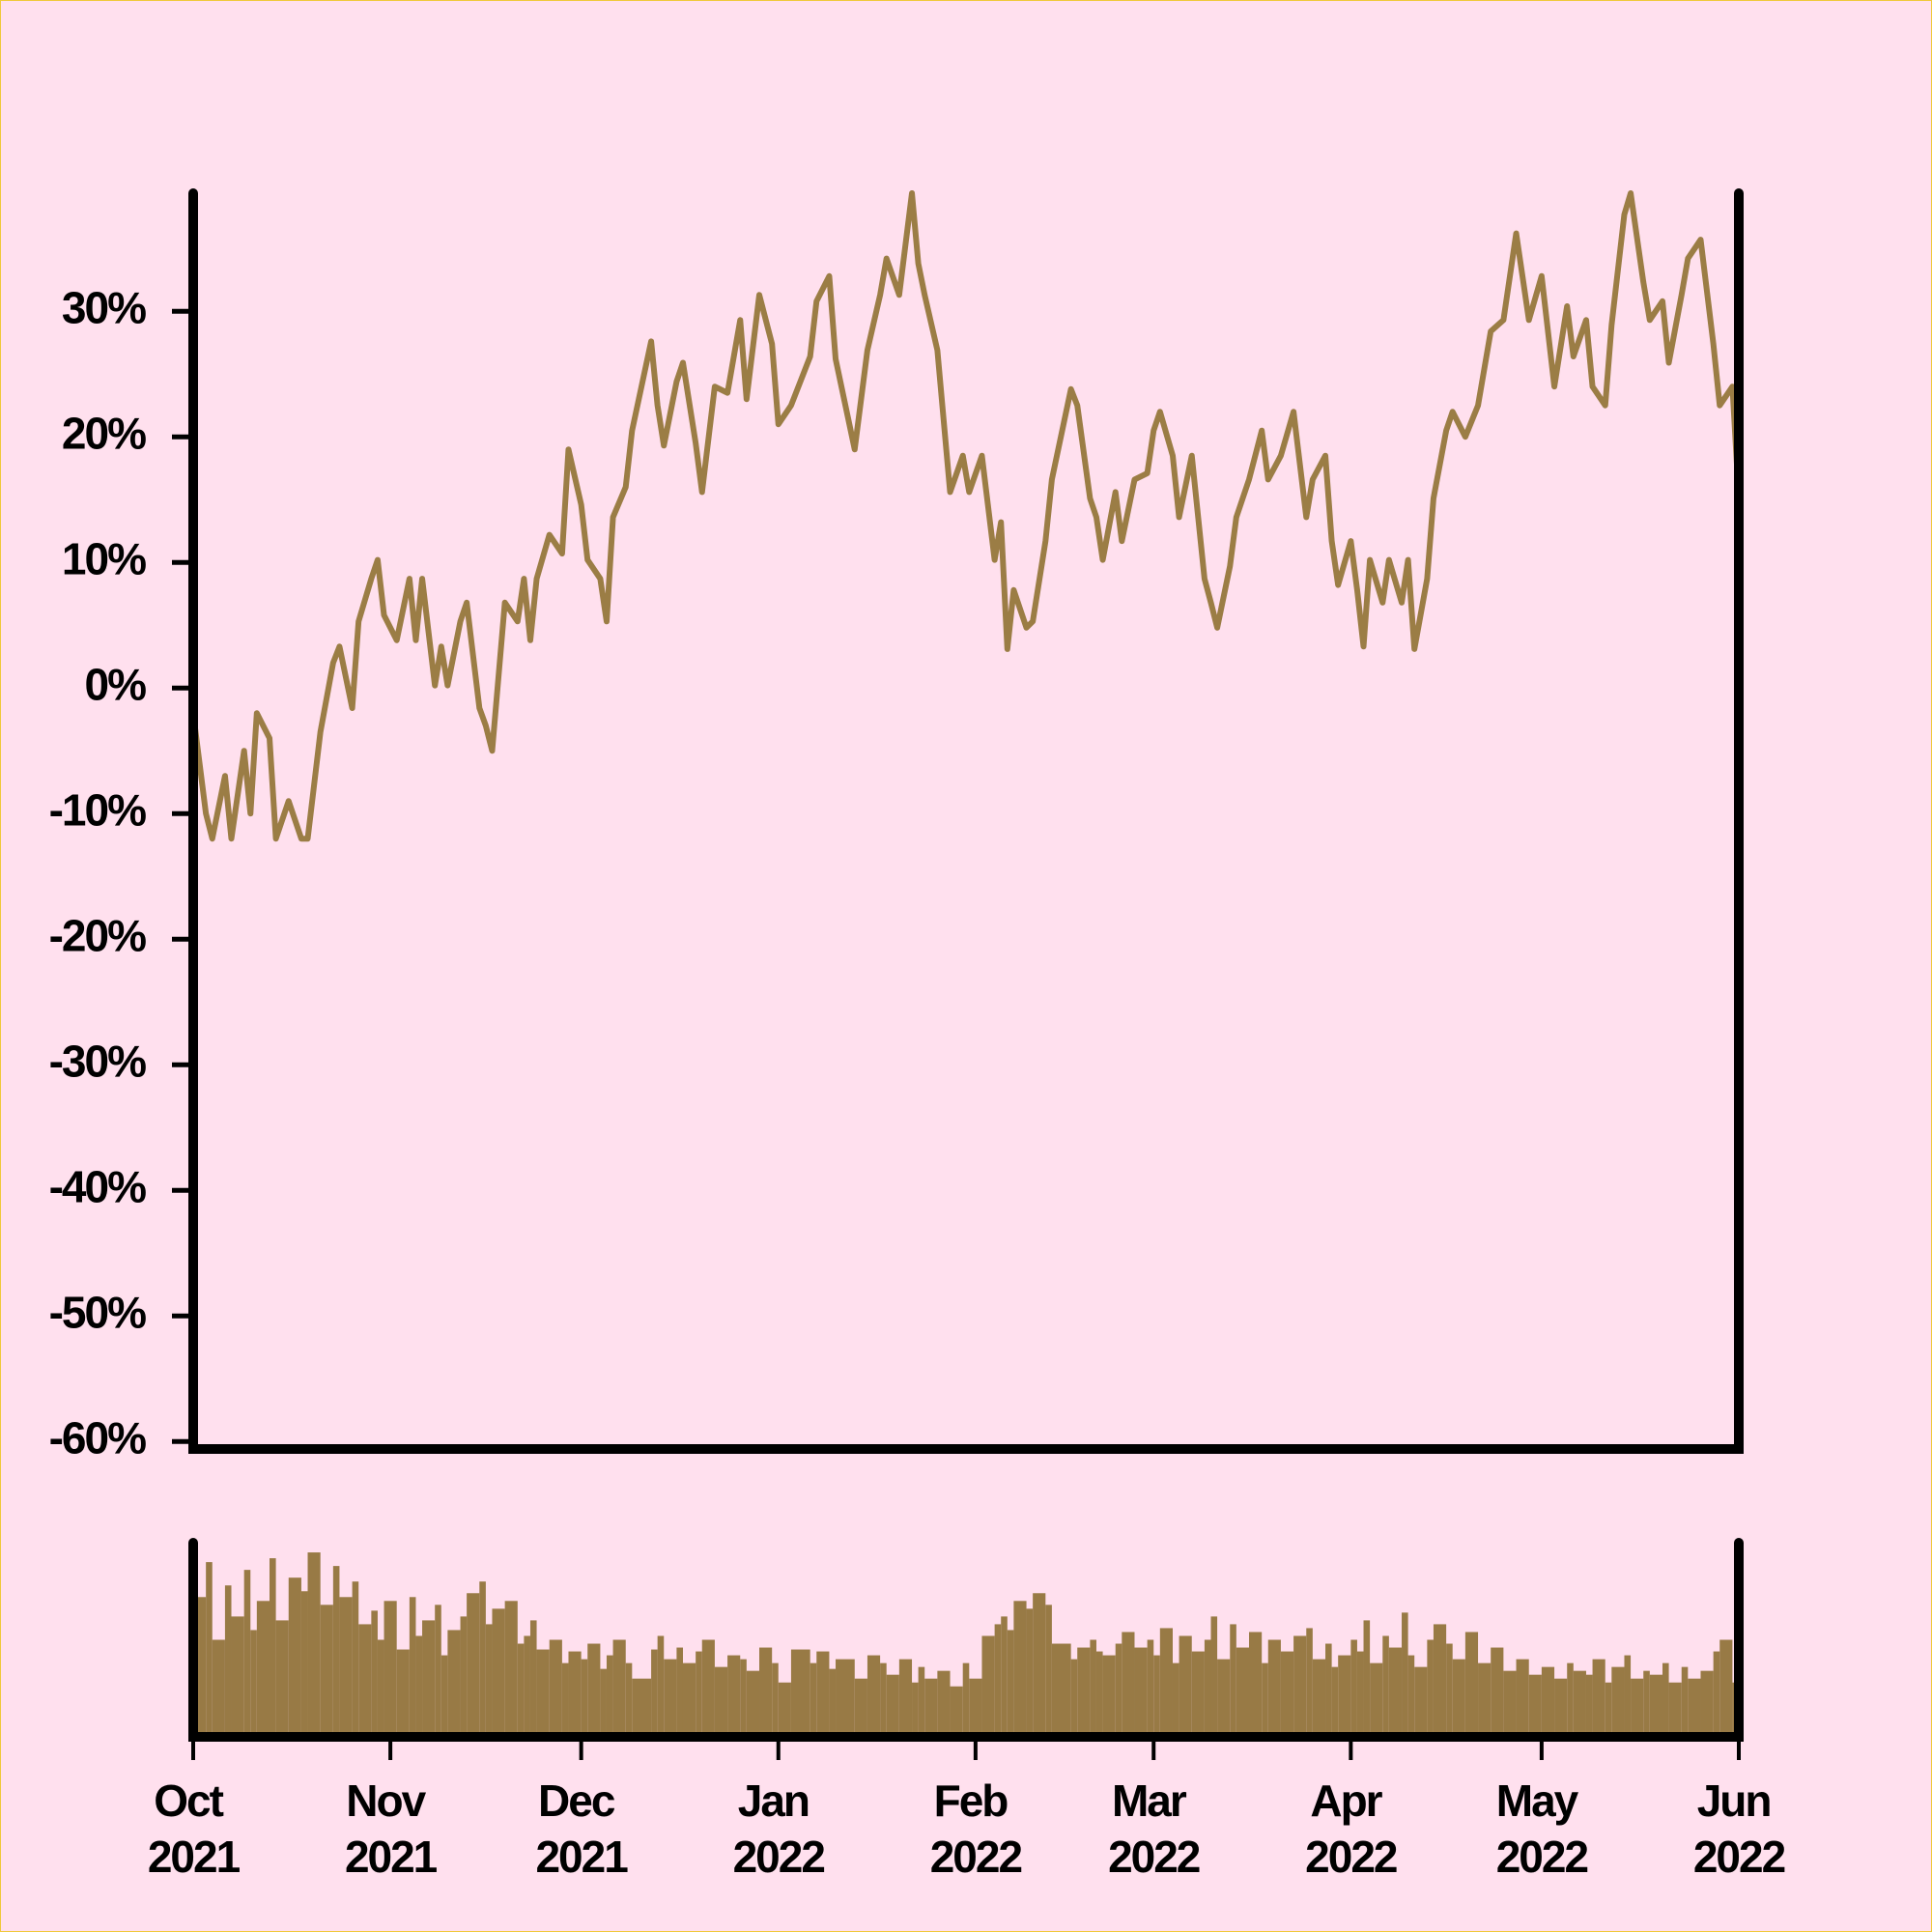 This screenshot has width=1932, height=1932. Describe the element at coordinates (1351, 1829) in the screenshot. I see `x-tick-label: Apr 2022` at that location.